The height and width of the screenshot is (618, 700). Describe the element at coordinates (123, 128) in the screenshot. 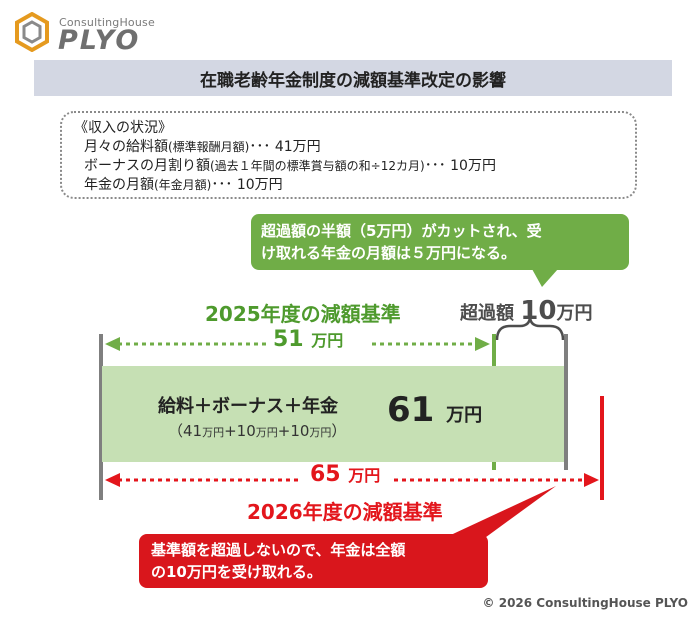

I see `income-heading: 《収入の状況》` at that location.